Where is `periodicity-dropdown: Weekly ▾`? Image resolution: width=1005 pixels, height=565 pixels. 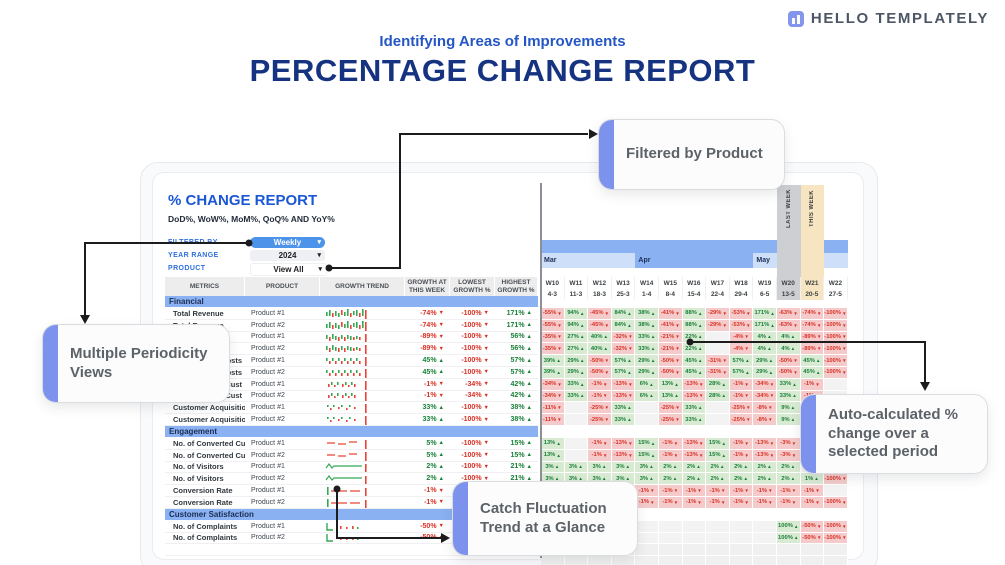
periodicity-dropdown: Weekly ▾ is located at coordinates (287, 242).